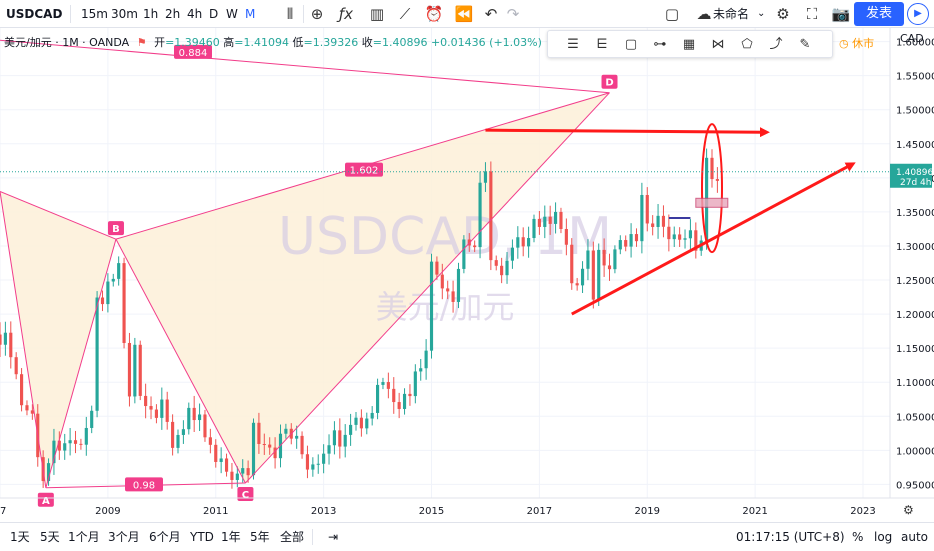 The height and width of the screenshot is (551, 934). Describe the element at coordinates (377, 14) in the screenshot. I see `templates-icon: ▥` at that location.